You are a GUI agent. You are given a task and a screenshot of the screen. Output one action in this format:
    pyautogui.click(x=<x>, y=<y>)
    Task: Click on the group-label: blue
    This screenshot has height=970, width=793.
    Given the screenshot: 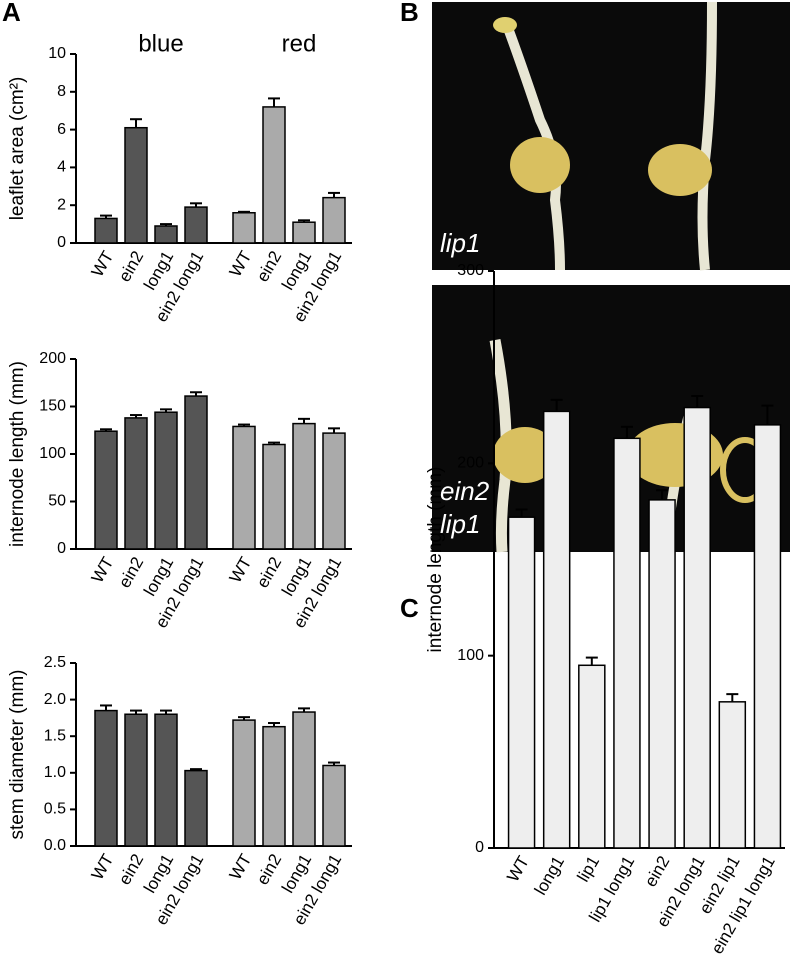 What is the action you would take?
    pyautogui.click(x=160, y=43)
    